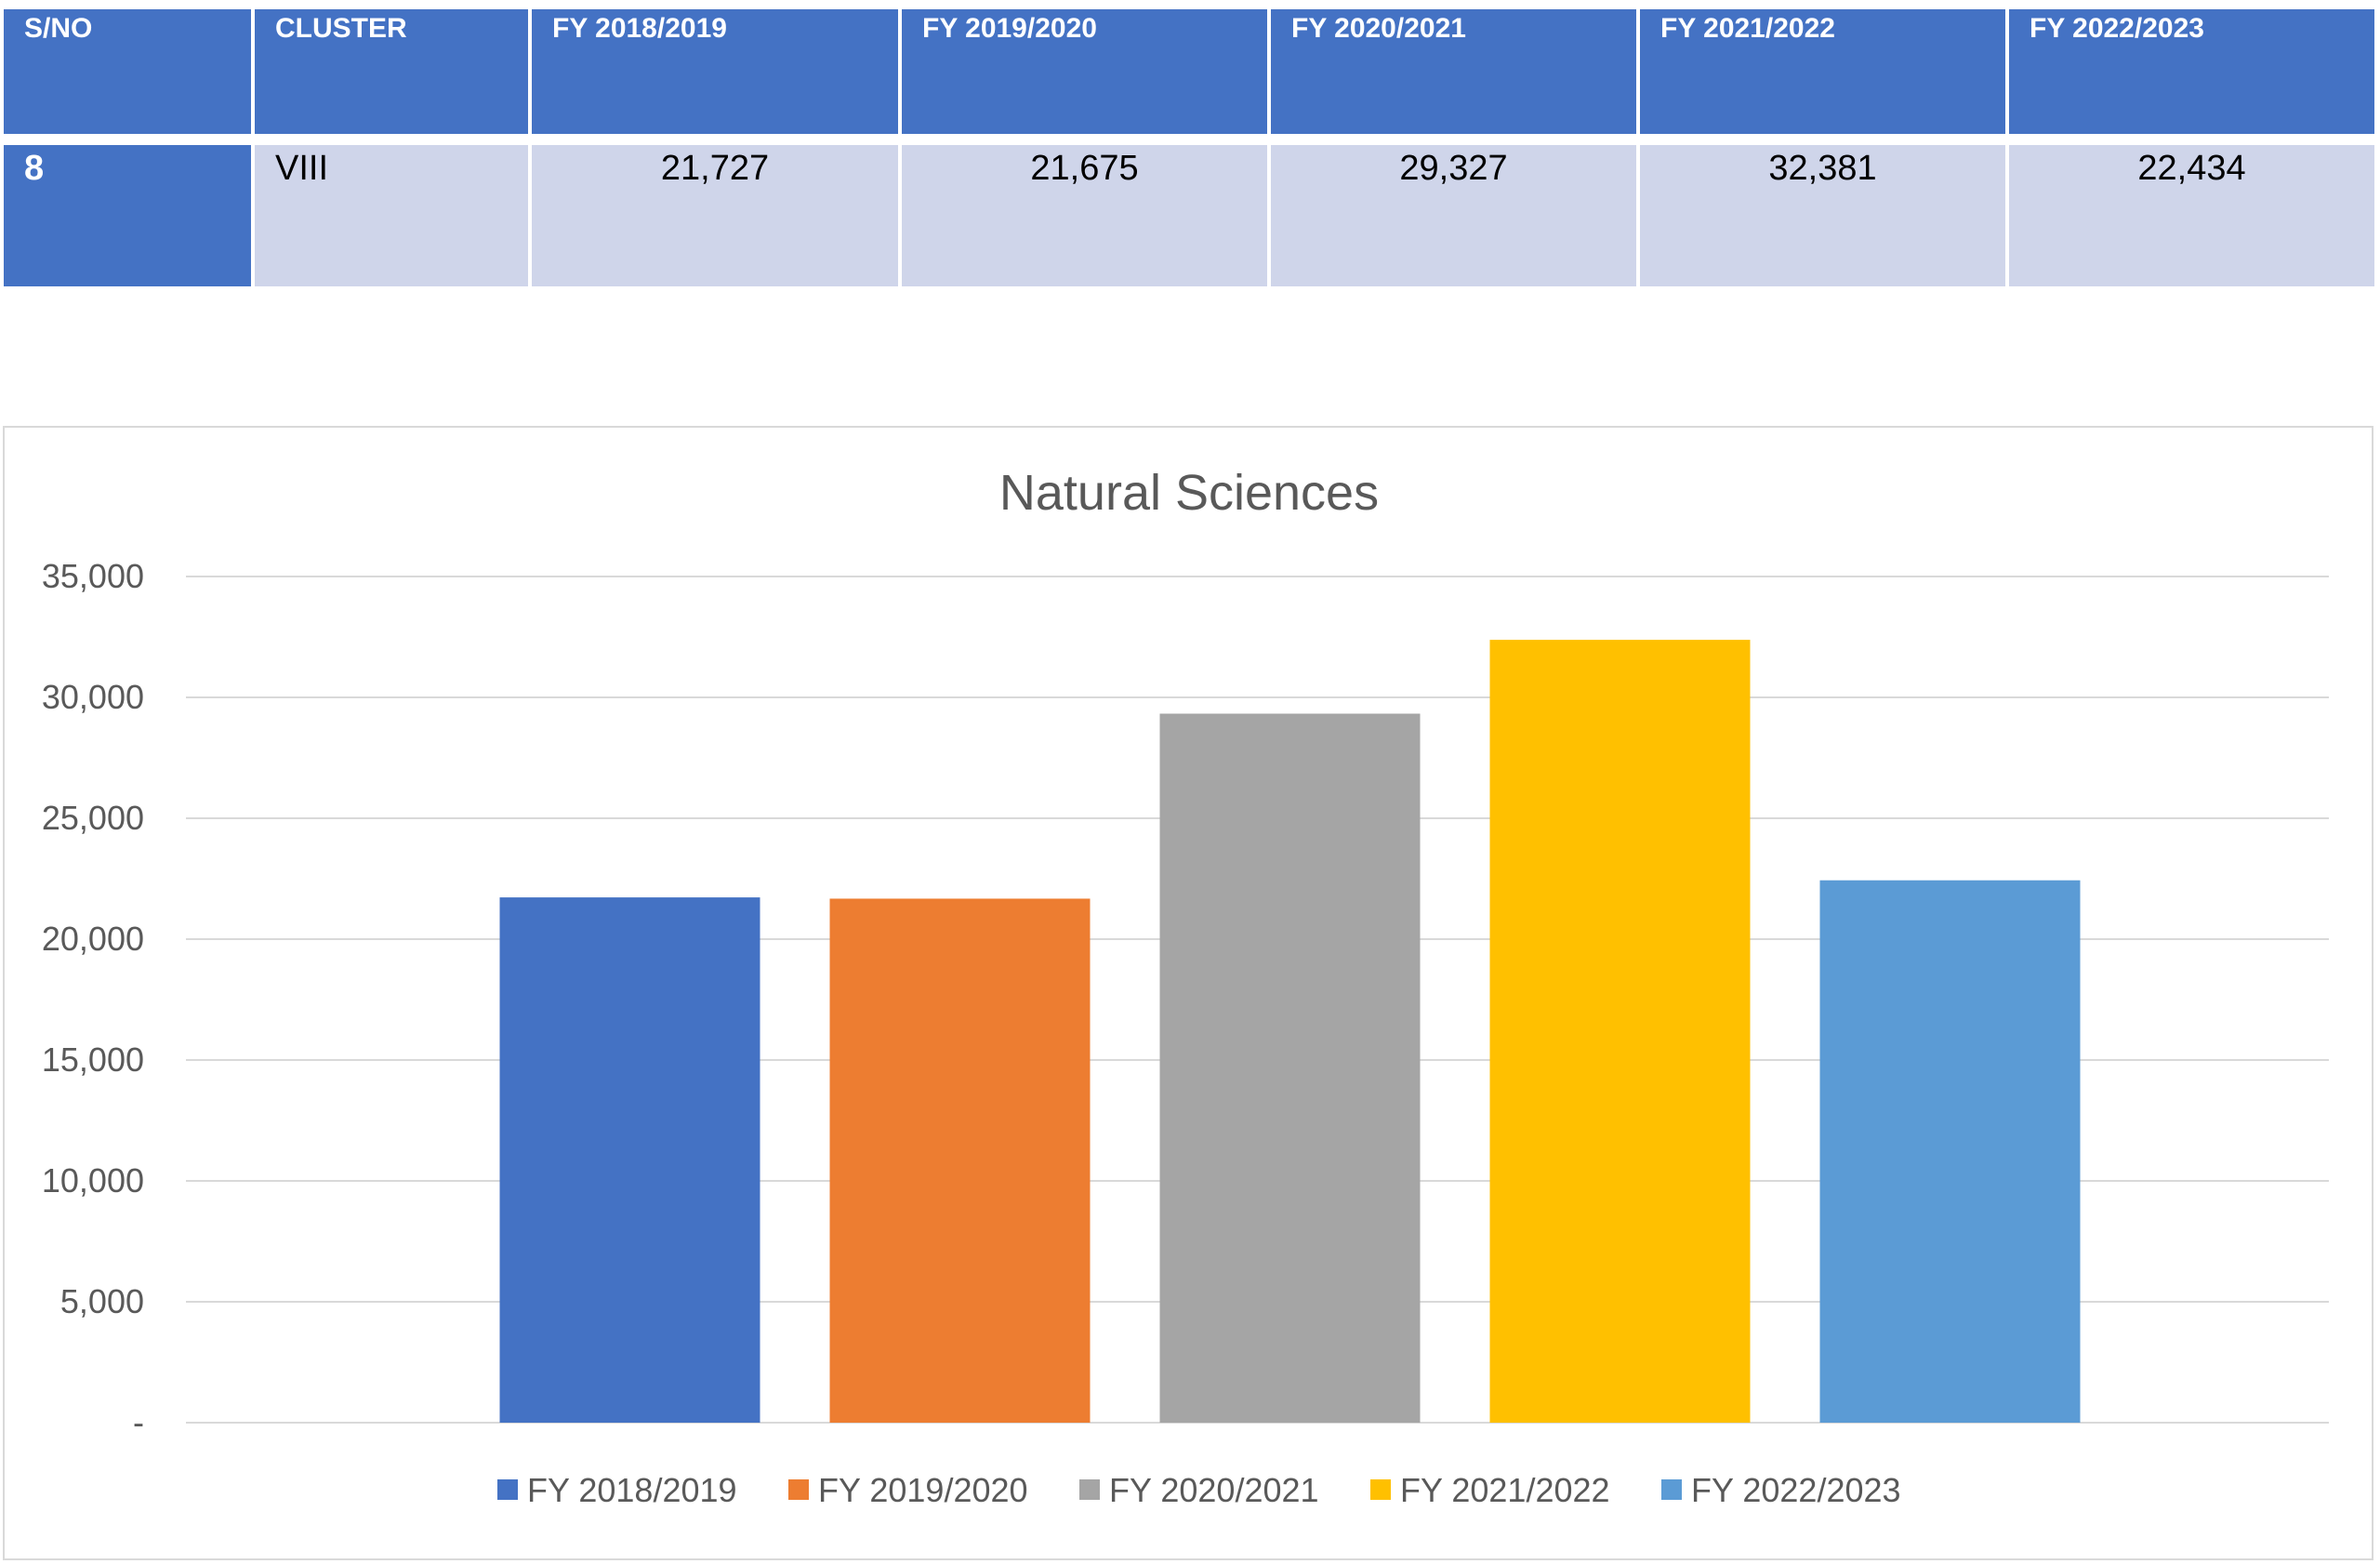 Image resolution: width=2380 pixels, height=1564 pixels. Describe the element at coordinates (393, 216) in the screenshot. I see `cell-cluster: VIII` at that location.